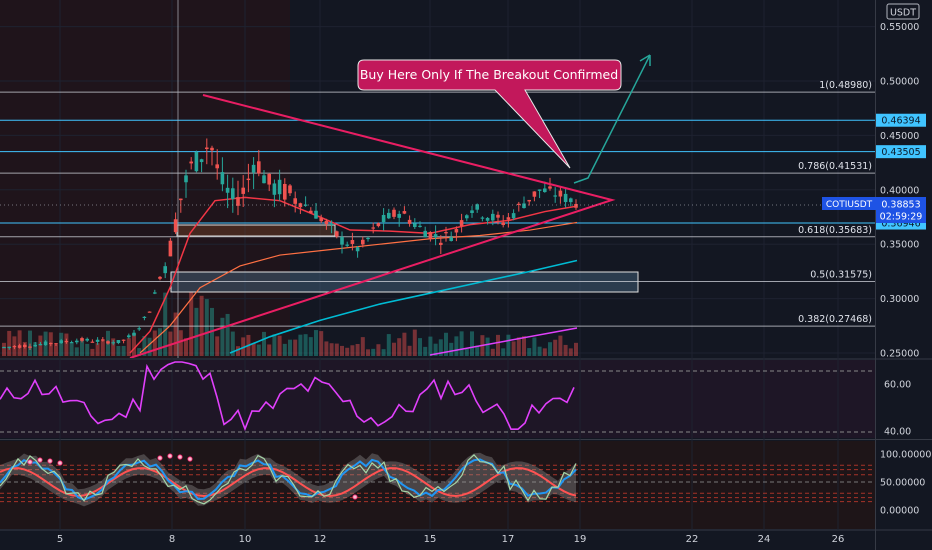  Describe the element at coordinates (901, 217) in the screenshot. I see `bar-countdown: 02:59:29` at that location.